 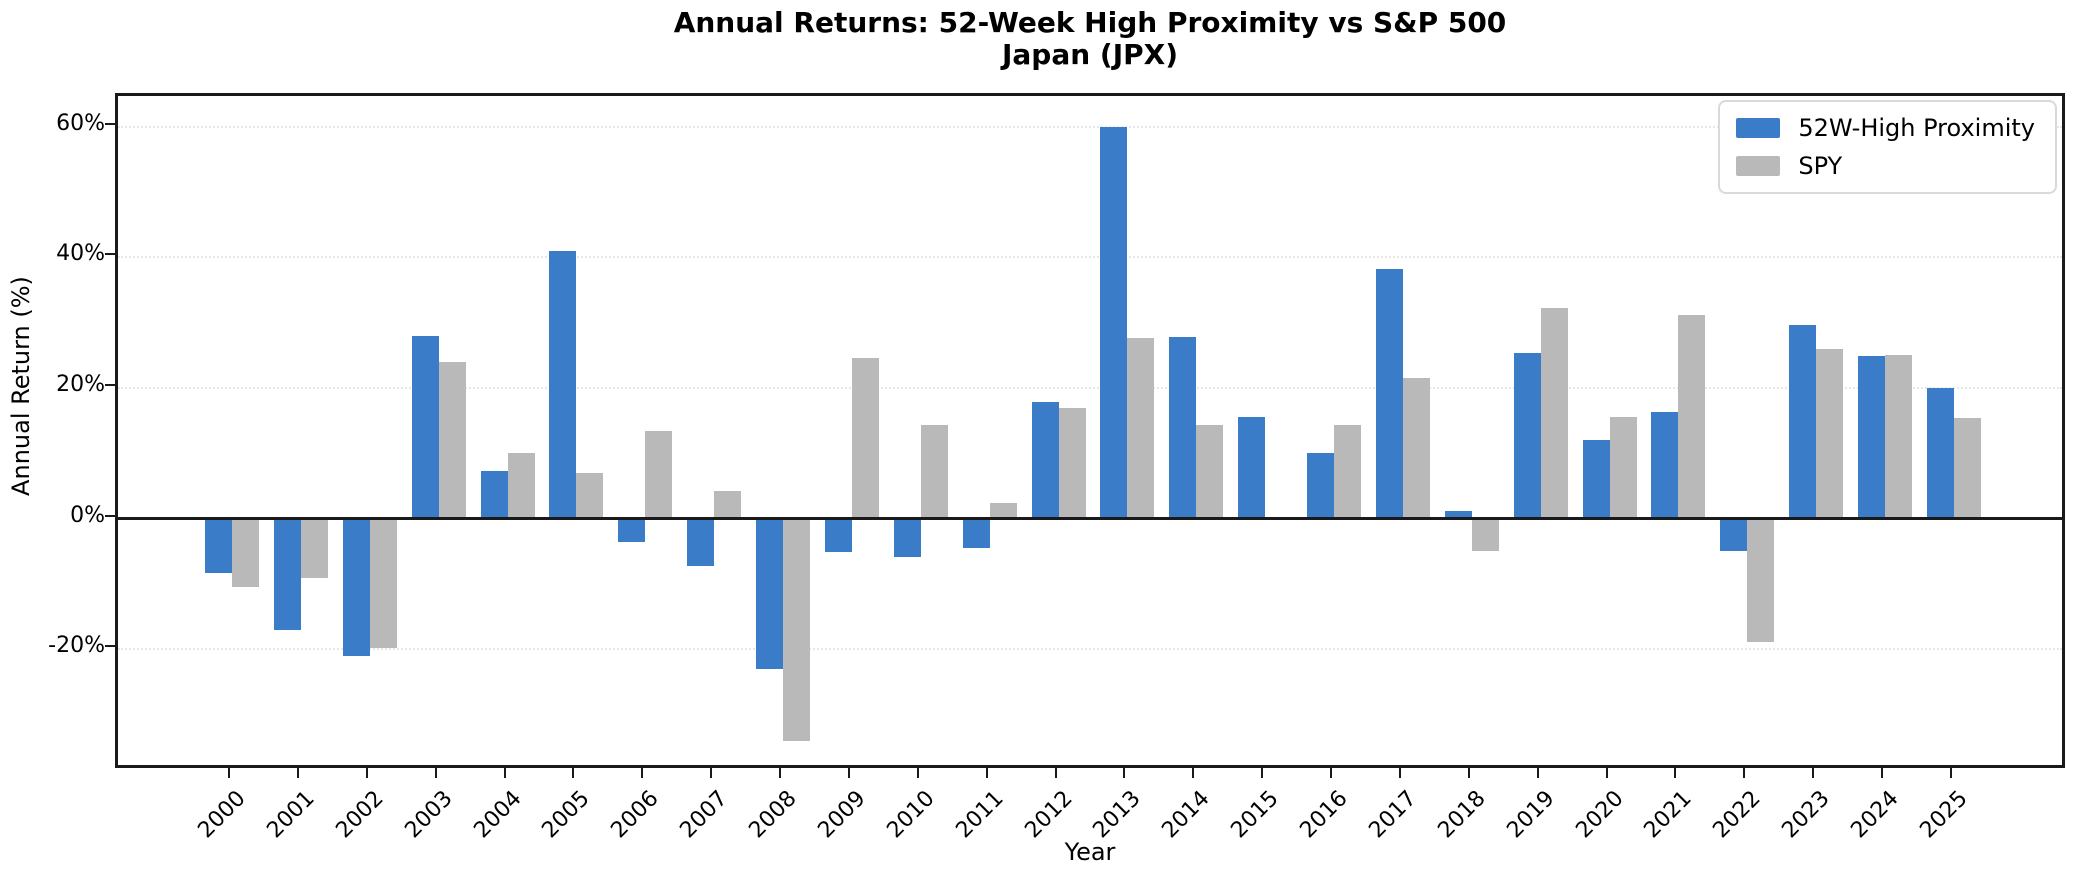 What do you see at coordinates (1758, 128) in the screenshot?
I see `legend-swatch-52w-high-proximity` at bounding box center [1758, 128].